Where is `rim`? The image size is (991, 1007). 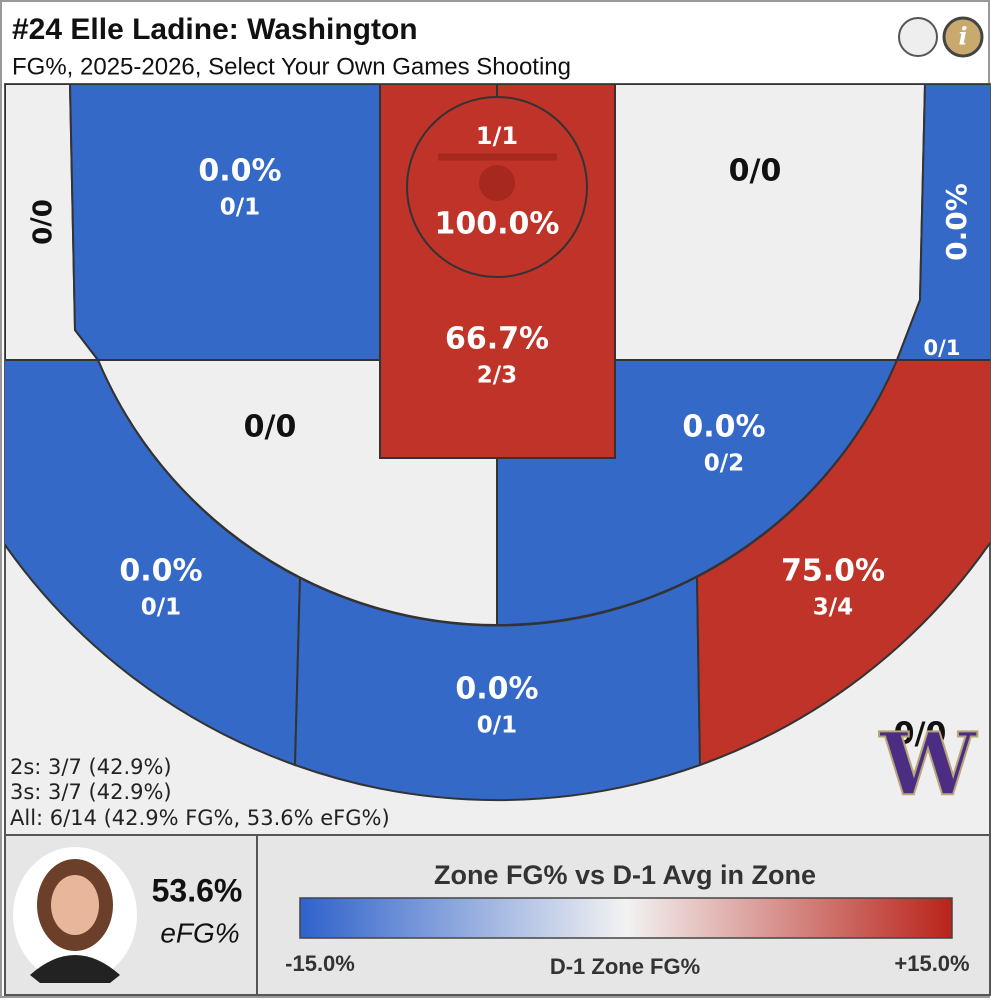 rim is located at coordinates (497, 183).